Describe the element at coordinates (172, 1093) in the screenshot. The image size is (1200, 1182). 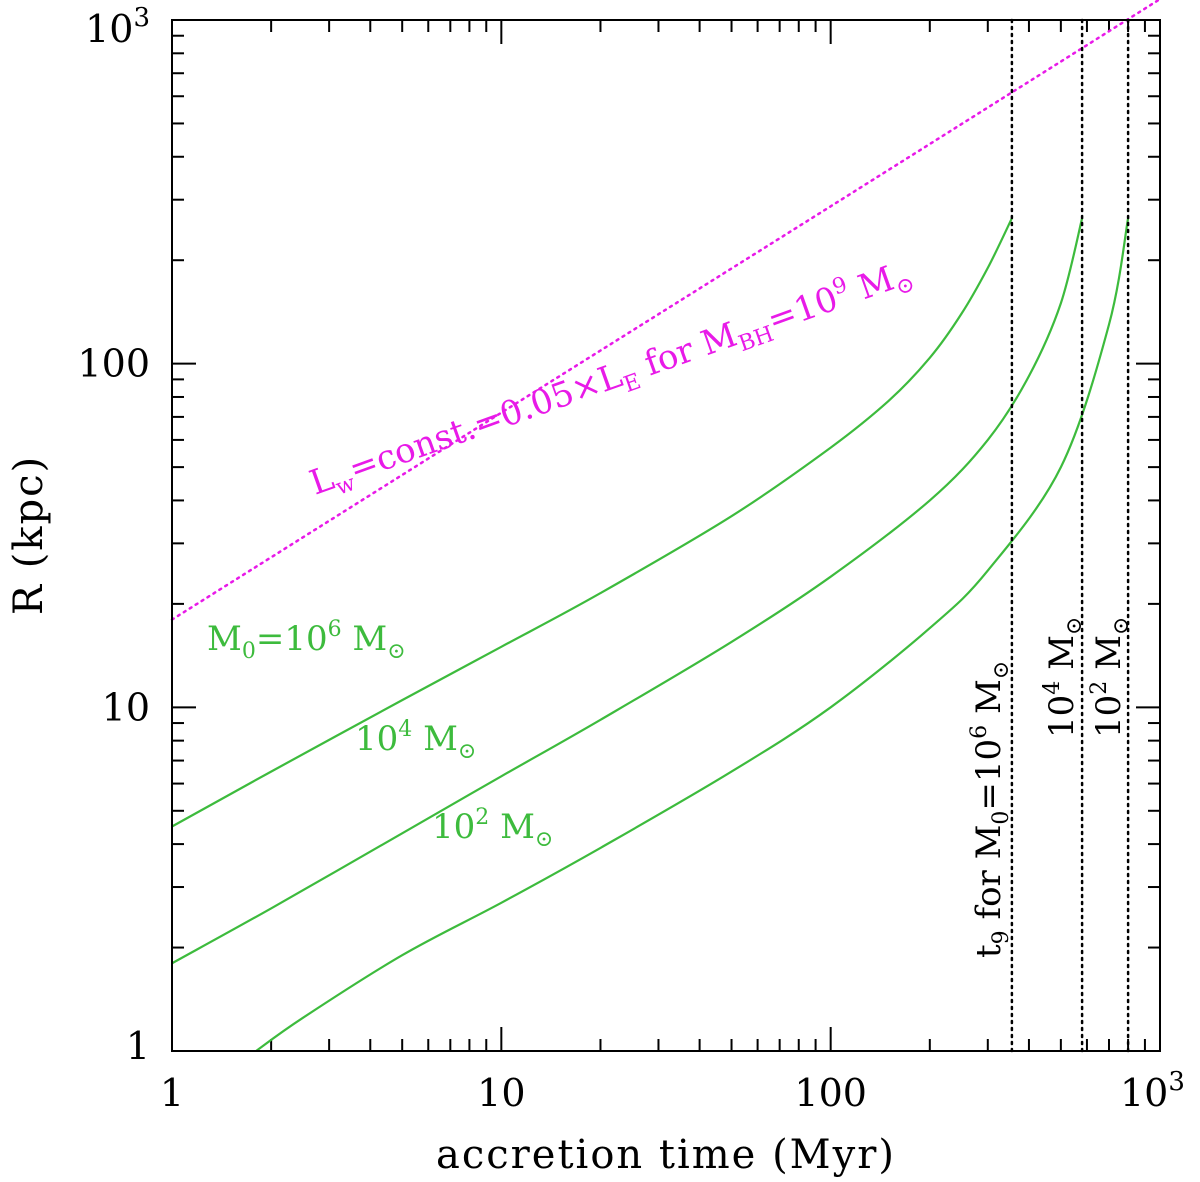
I see `x-tick-label: 1` at that location.